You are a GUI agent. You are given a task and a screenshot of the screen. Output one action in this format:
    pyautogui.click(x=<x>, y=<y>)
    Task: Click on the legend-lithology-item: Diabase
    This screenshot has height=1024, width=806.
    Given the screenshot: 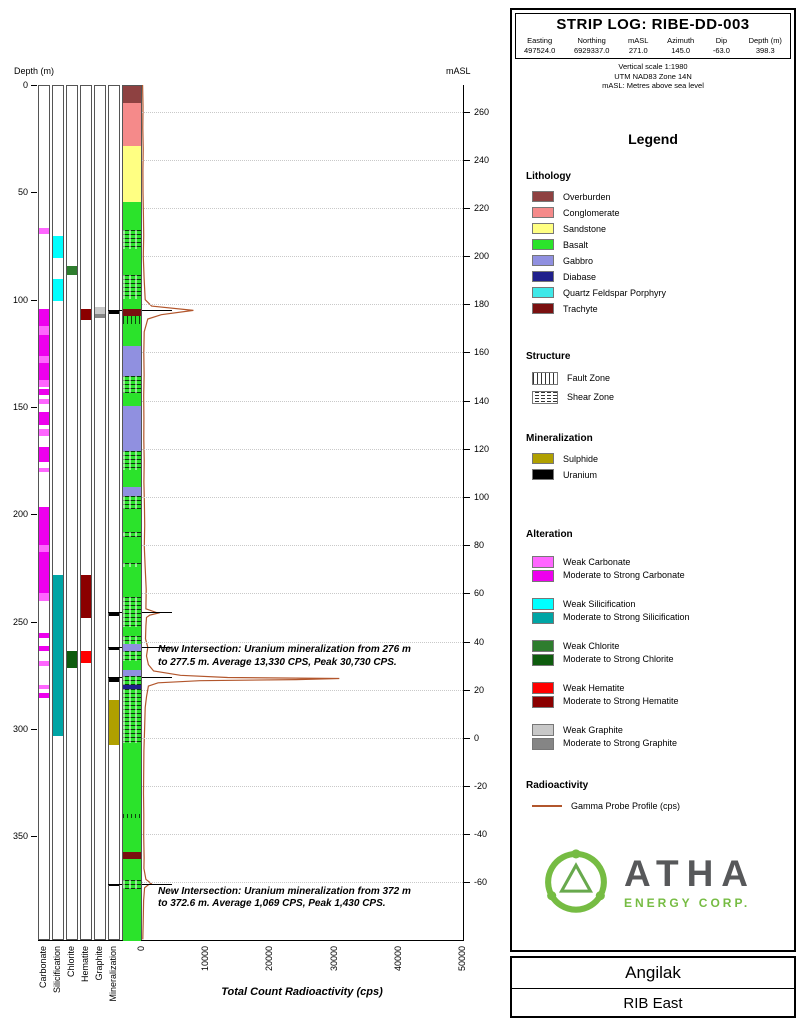 What is the action you would take?
    pyautogui.click(x=663, y=277)
    